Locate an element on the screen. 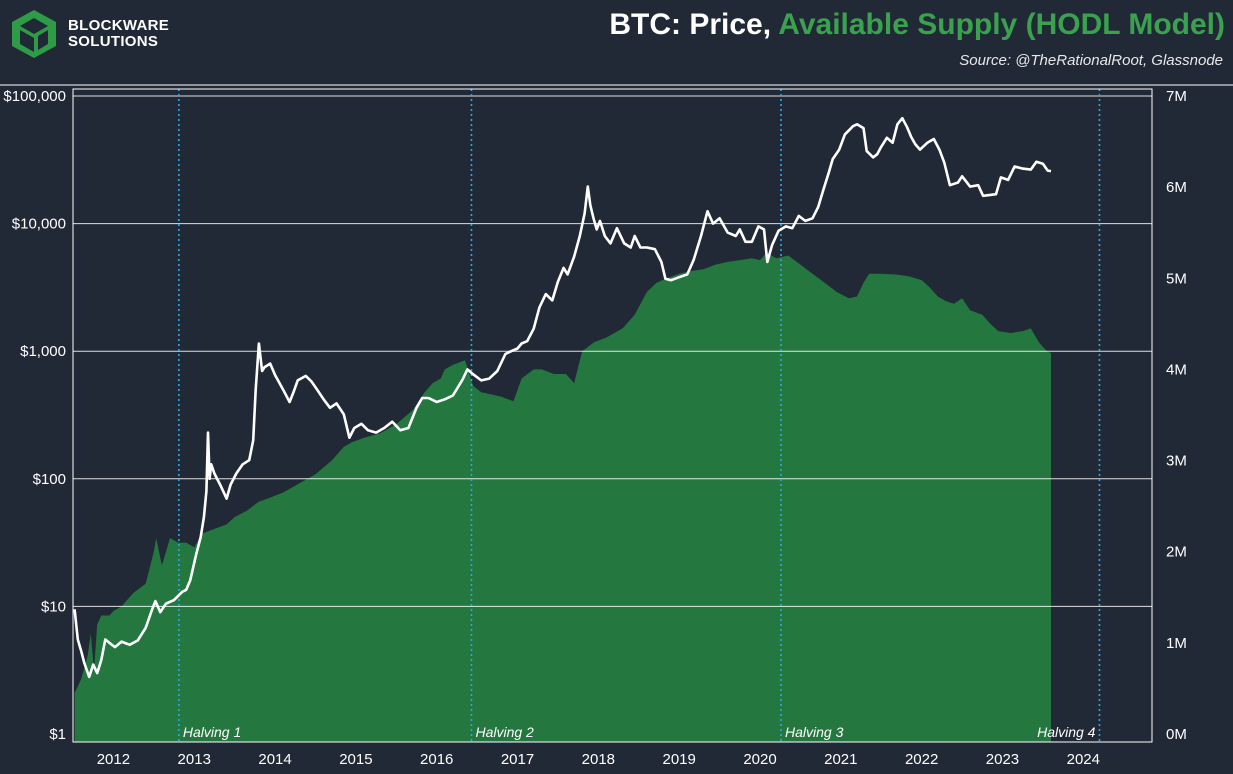 The width and height of the screenshot is (1233, 774). x-tick-2021: 2021 is located at coordinates (840, 759).